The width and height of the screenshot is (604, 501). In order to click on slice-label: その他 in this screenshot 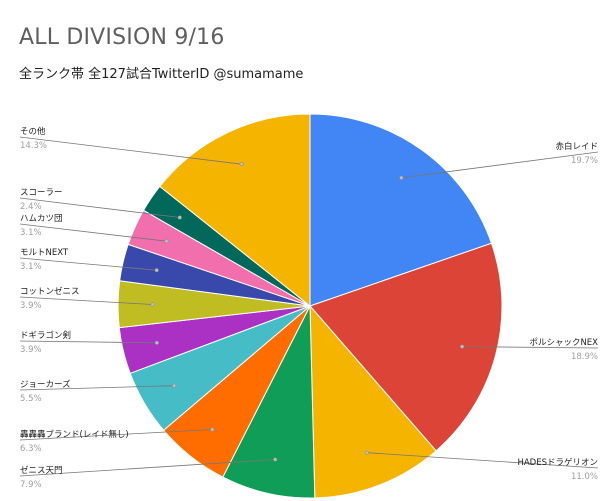, I will do `click(33, 131)`.